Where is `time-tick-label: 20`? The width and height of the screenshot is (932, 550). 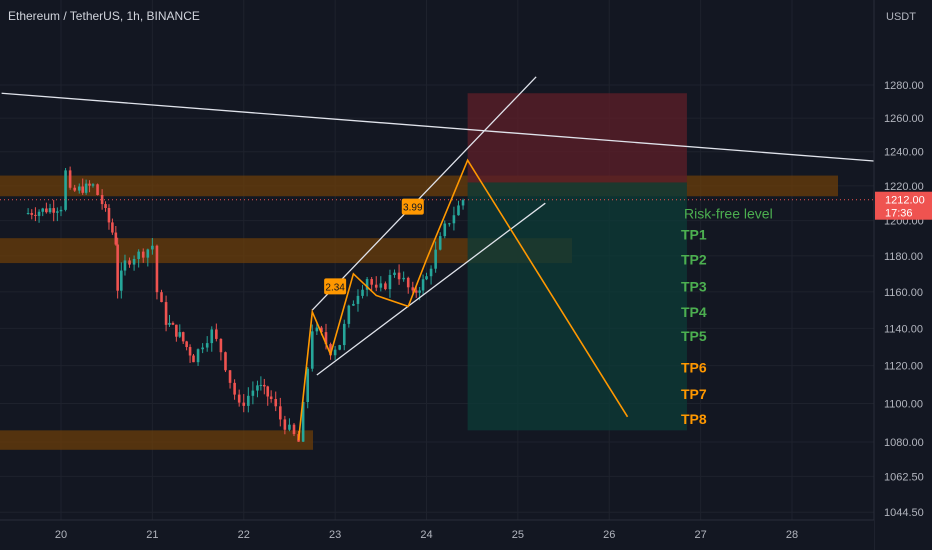
time-tick-label: 20 is located at coordinates (61, 535).